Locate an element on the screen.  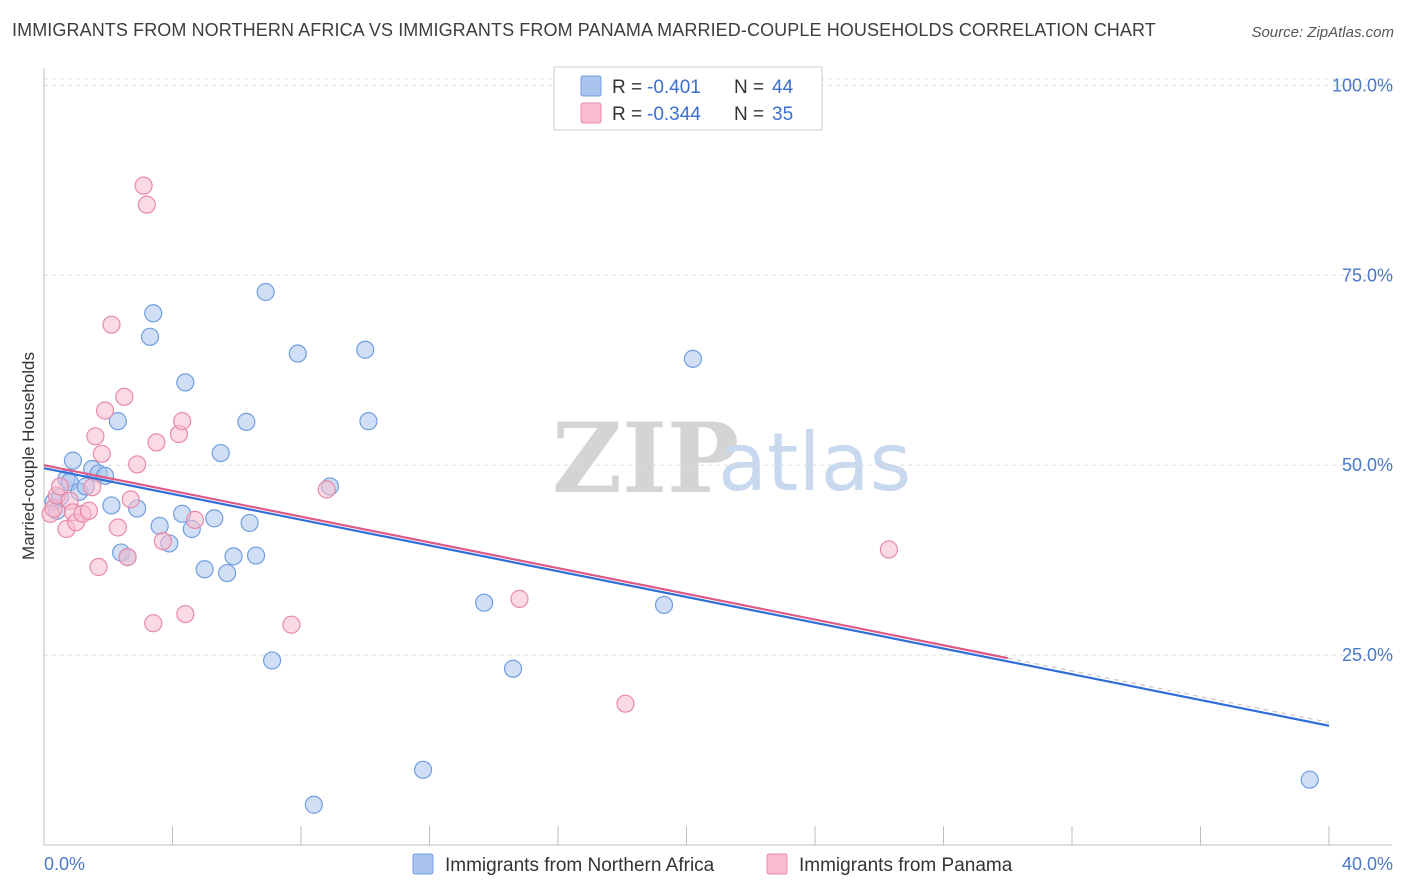
series-label-northern-africa: Immigrants from Northern Africa is located at coordinates (580, 865).